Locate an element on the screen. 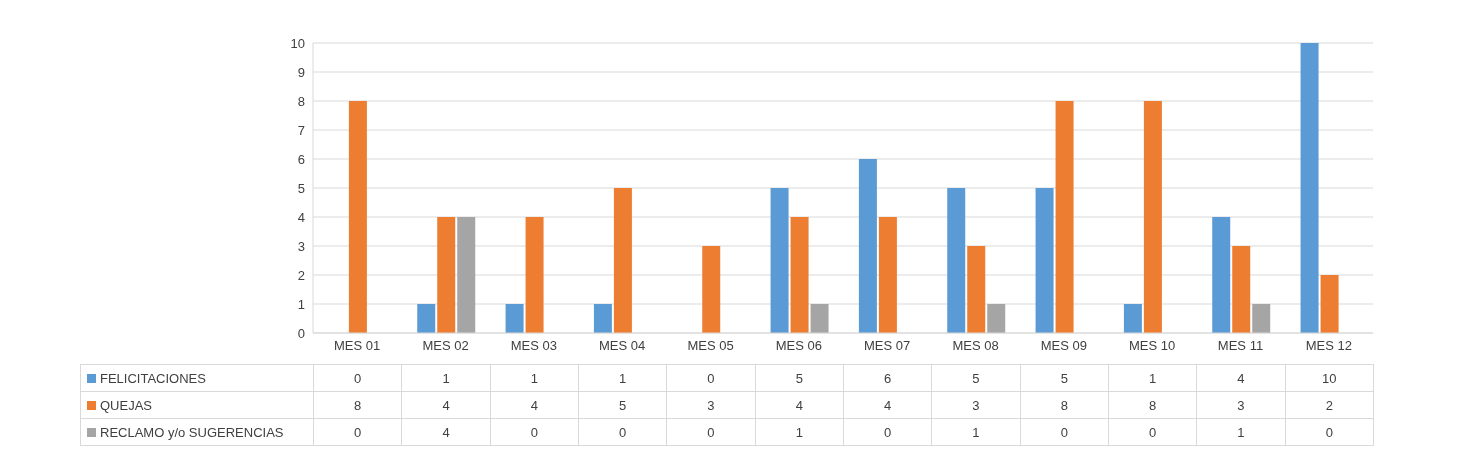 The height and width of the screenshot is (475, 1463). x-tick-label: MES 12 is located at coordinates (1328, 346).